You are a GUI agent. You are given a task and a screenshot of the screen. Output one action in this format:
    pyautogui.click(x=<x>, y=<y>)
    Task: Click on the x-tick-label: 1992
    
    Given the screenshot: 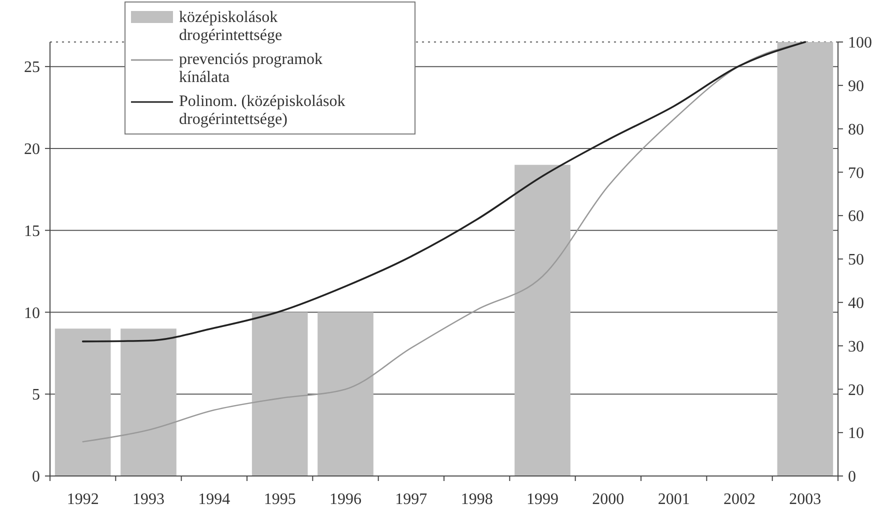 What is the action you would take?
    pyautogui.click(x=82, y=499)
    